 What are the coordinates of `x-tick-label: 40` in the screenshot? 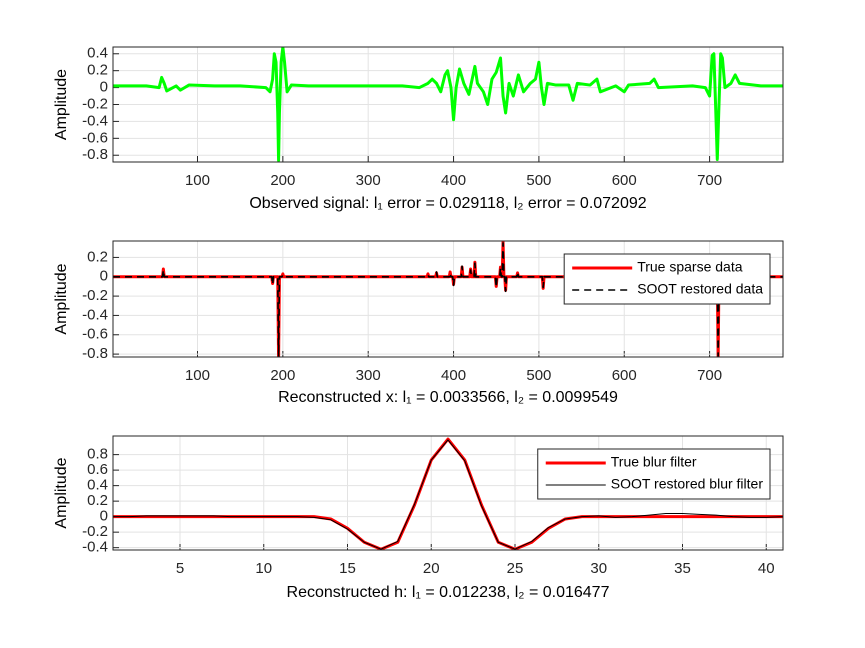 It's located at (766, 568).